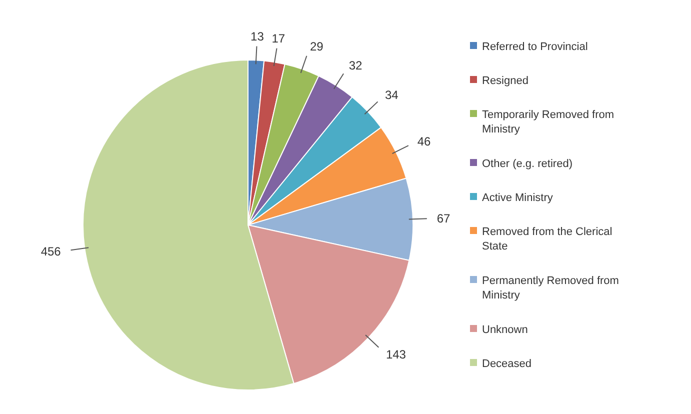 The width and height of the screenshot is (691, 414). I want to click on data-label: 17, so click(279, 39).